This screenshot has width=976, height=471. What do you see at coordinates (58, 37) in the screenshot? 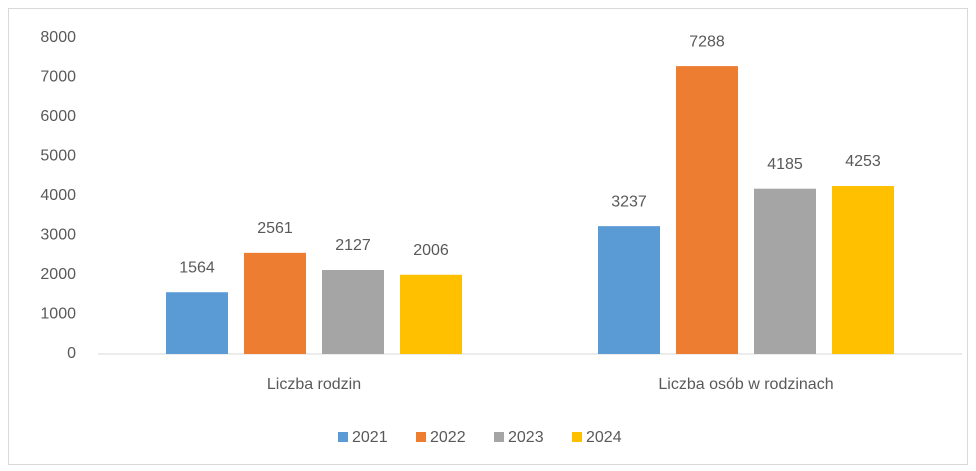
I see `y-tick-label: 8000` at bounding box center [58, 37].